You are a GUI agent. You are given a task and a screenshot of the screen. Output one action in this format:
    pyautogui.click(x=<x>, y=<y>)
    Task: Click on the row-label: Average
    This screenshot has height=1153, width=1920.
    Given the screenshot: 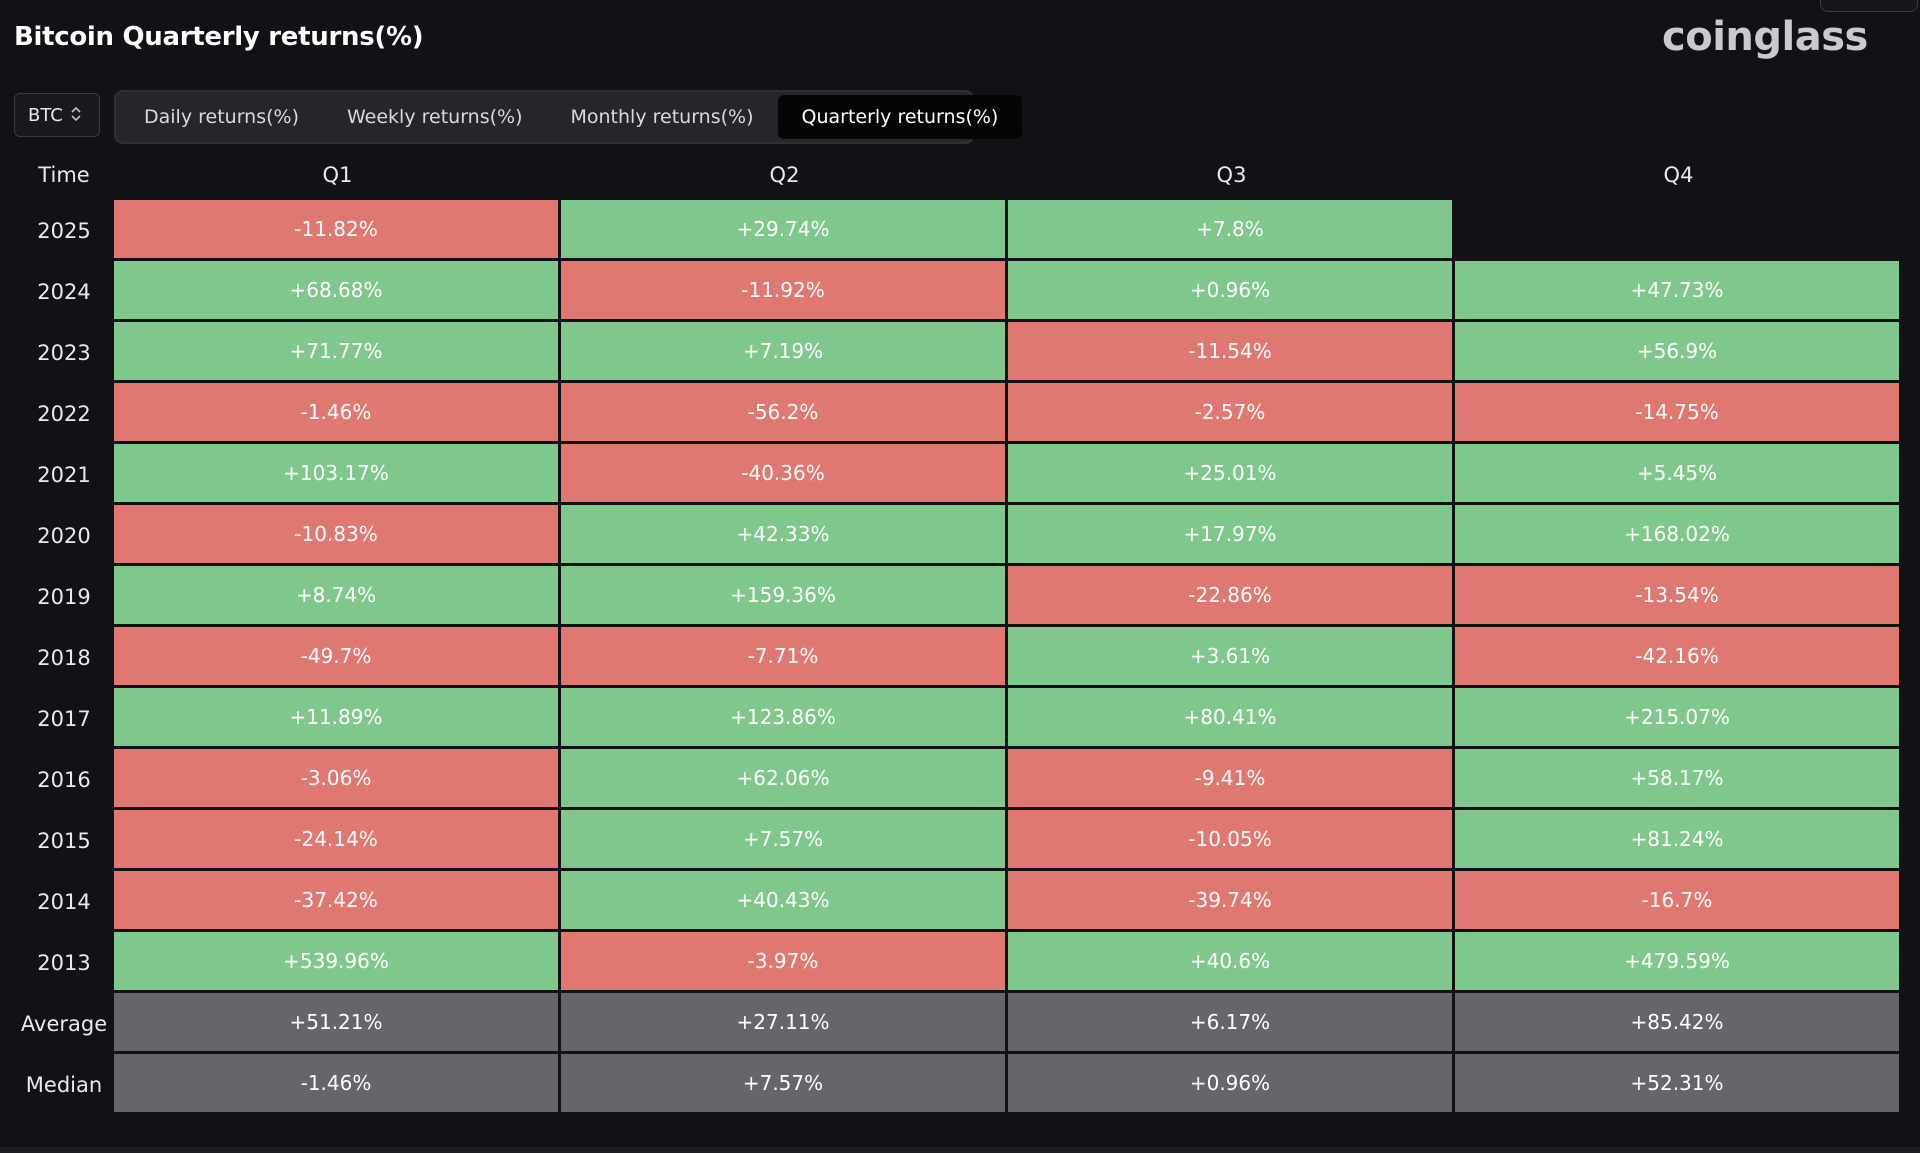 What is the action you would take?
    pyautogui.click(x=64, y=1023)
    